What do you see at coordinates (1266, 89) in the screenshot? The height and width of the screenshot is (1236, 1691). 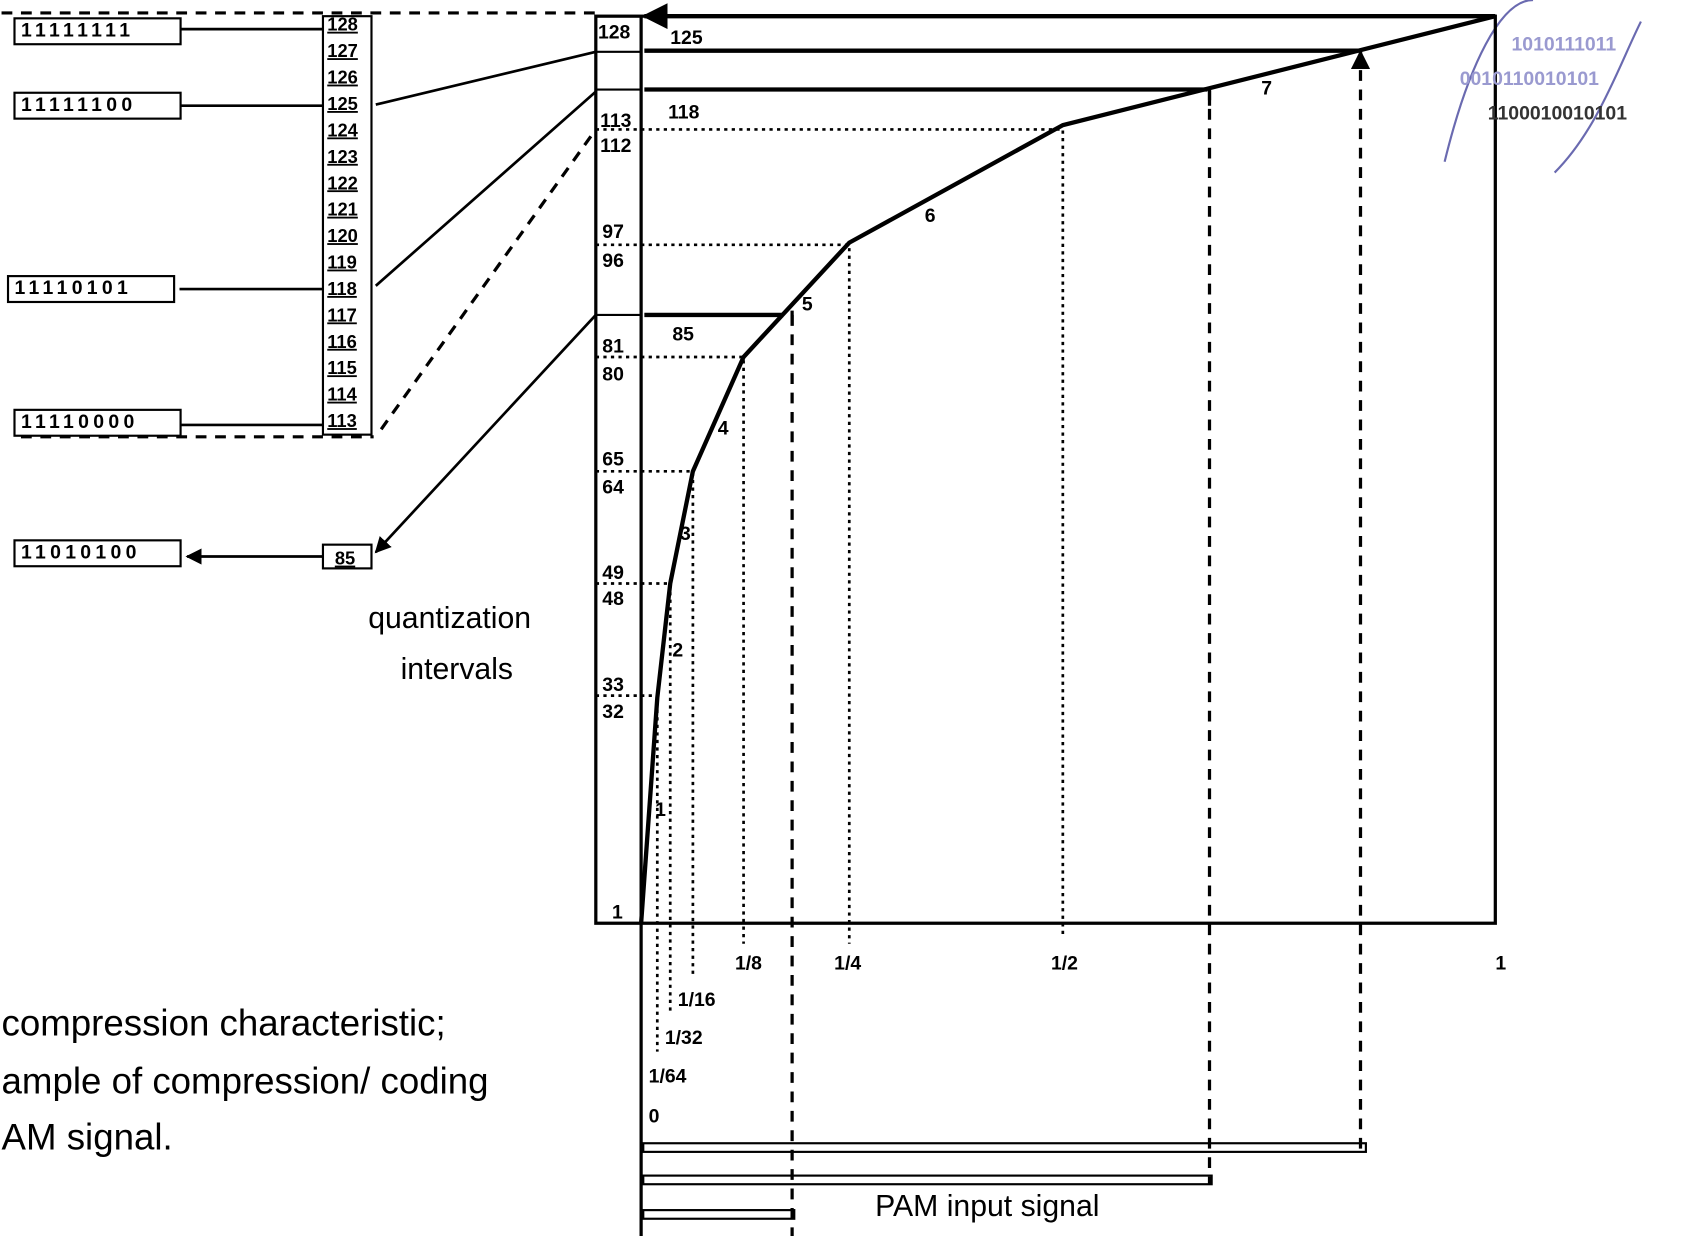 I see `segment: 7` at bounding box center [1266, 89].